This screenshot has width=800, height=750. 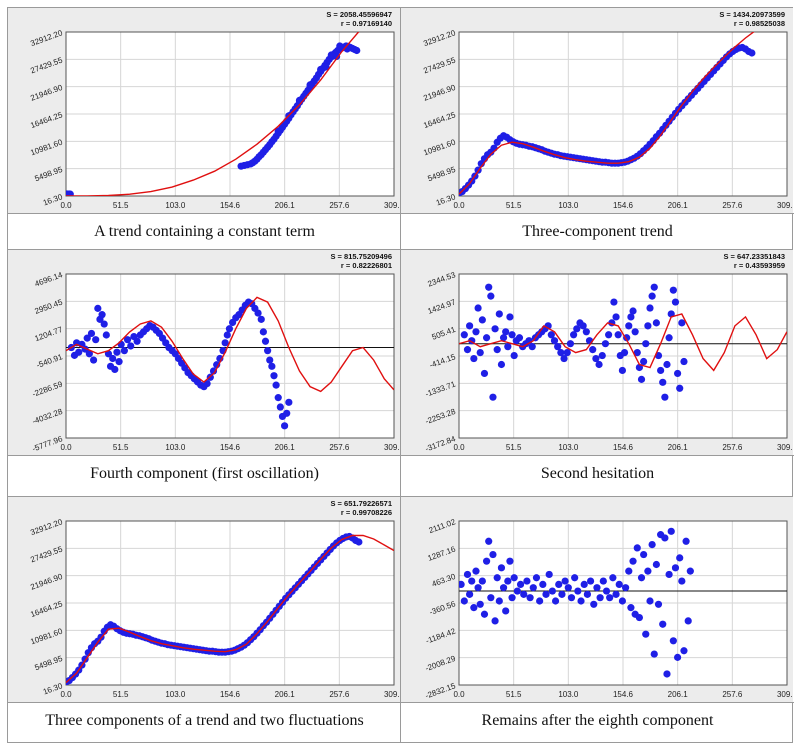 I want to click on panel-caption: Fourth component (first oscillation), so click(x=204, y=473).